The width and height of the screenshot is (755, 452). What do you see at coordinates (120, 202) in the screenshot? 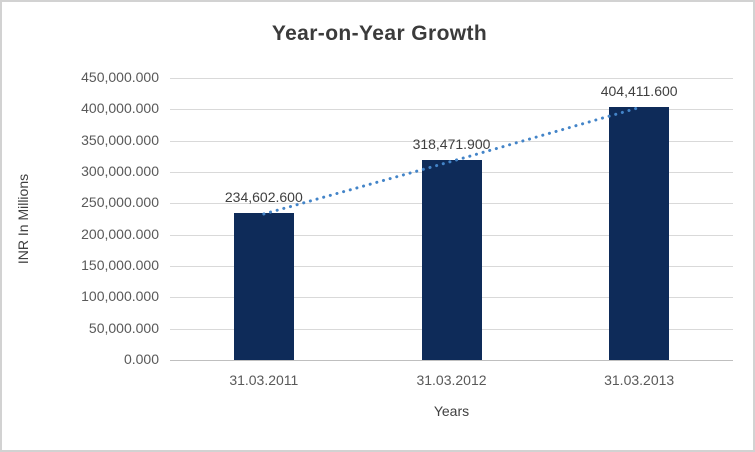
I see `y-tick-label: 250,000.000` at bounding box center [120, 202].